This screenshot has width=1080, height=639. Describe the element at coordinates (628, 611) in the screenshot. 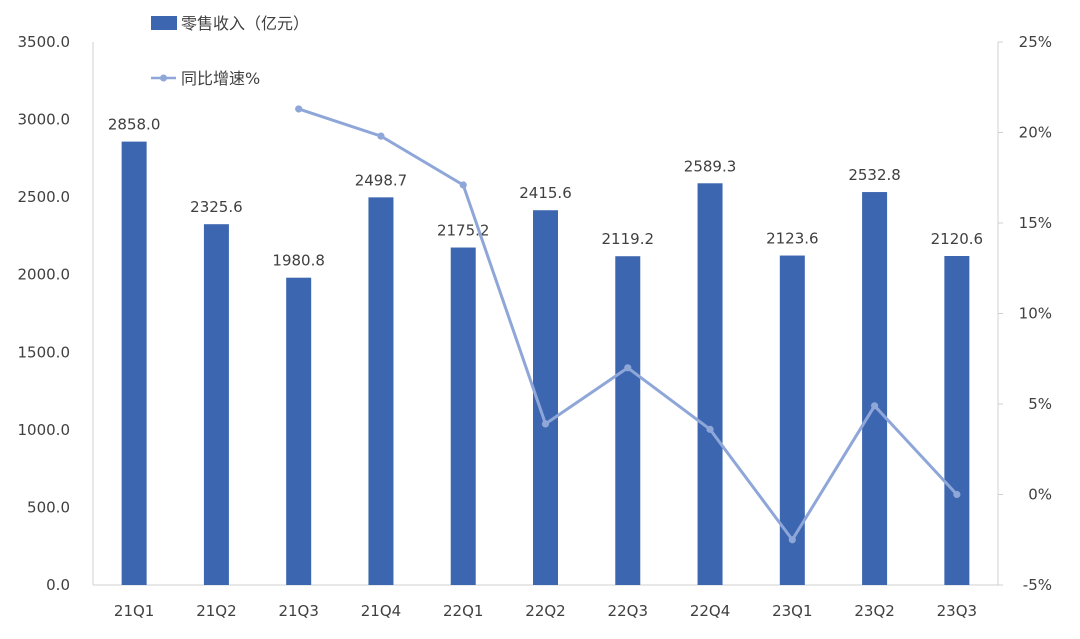

I see `x-tick-label: 22Q3` at that location.